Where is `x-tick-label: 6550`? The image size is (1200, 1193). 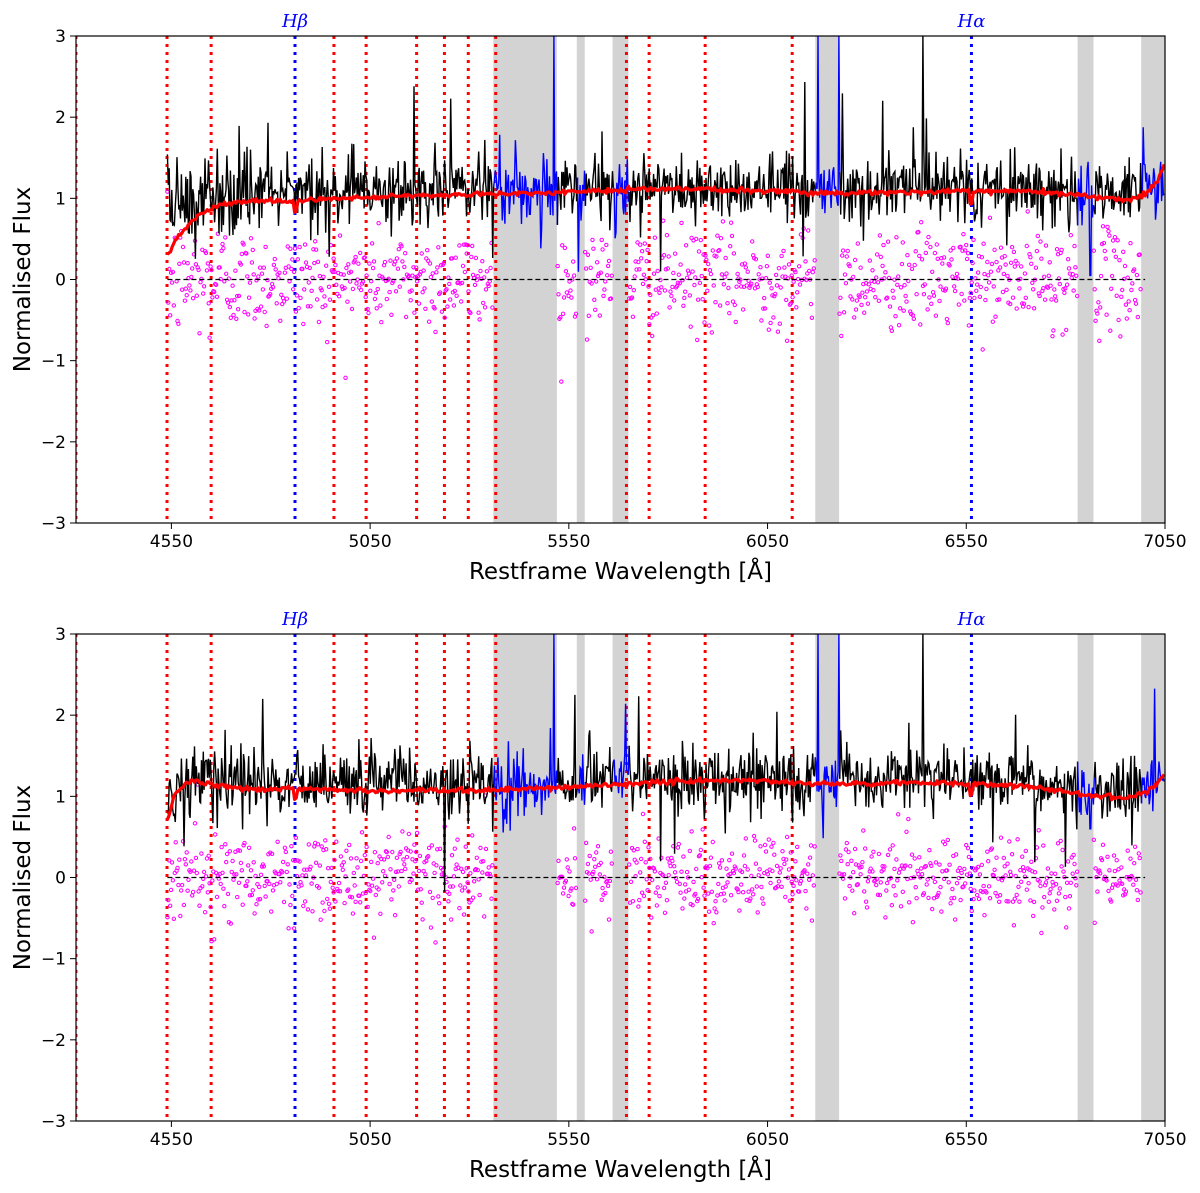 x-tick-label: 6550 is located at coordinates (966, 542).